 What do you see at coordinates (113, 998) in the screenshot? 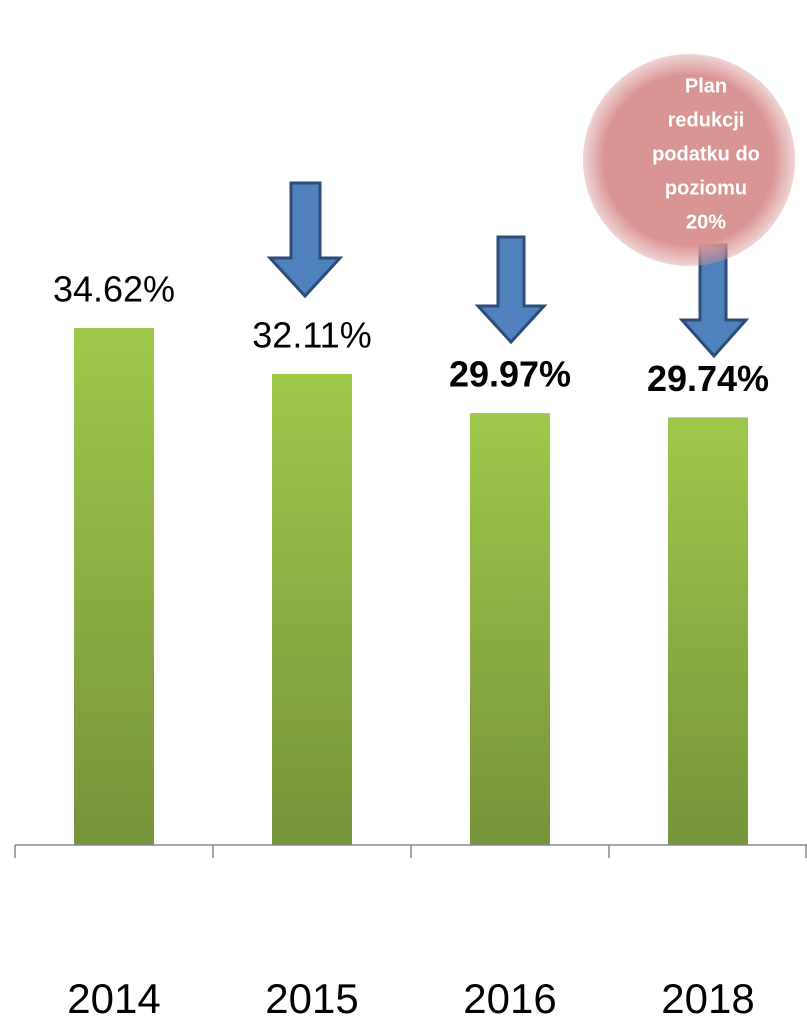
I see `x-tick-label: 2014` at bounding box center [113, 998].